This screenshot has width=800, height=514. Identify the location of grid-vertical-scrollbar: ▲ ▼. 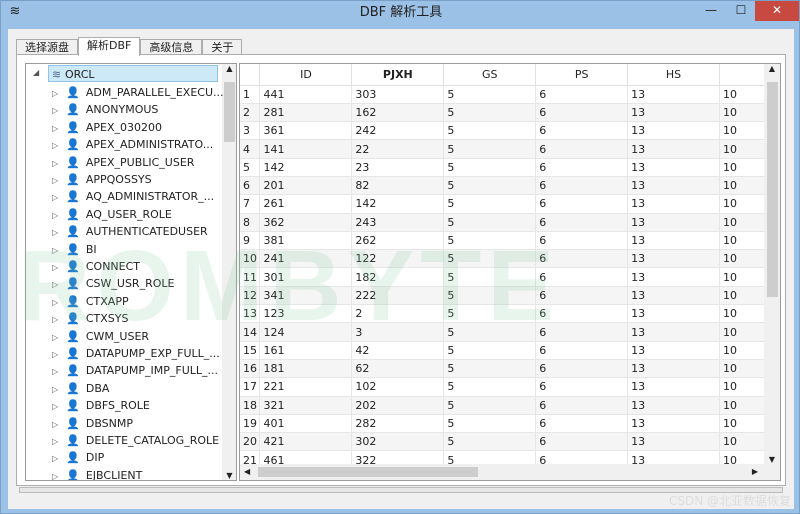
(772, 264).